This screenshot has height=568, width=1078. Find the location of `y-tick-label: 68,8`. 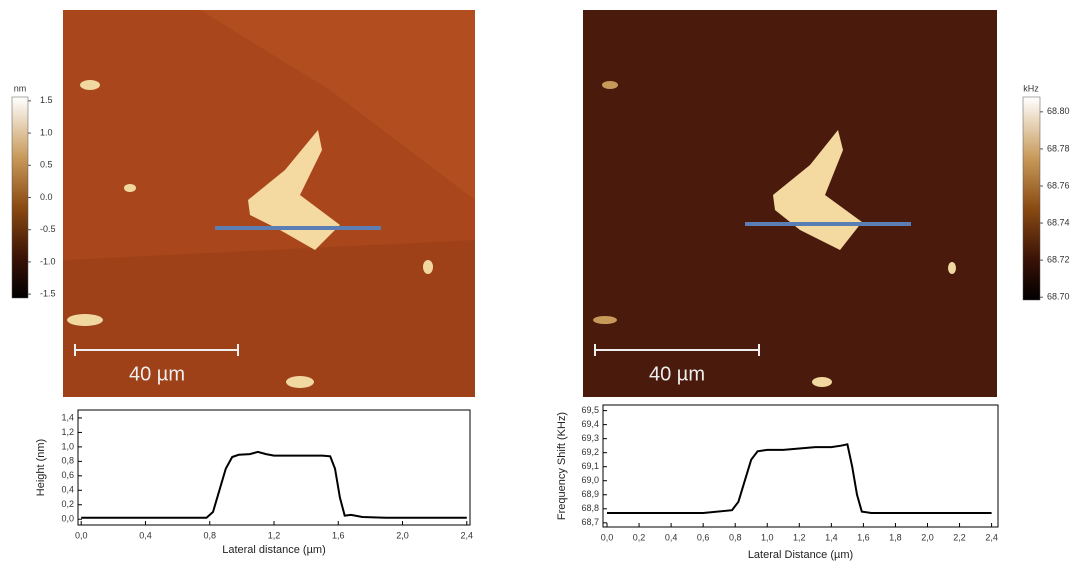

y-tick-label: 68,8 is located at coordinates (590, 508).